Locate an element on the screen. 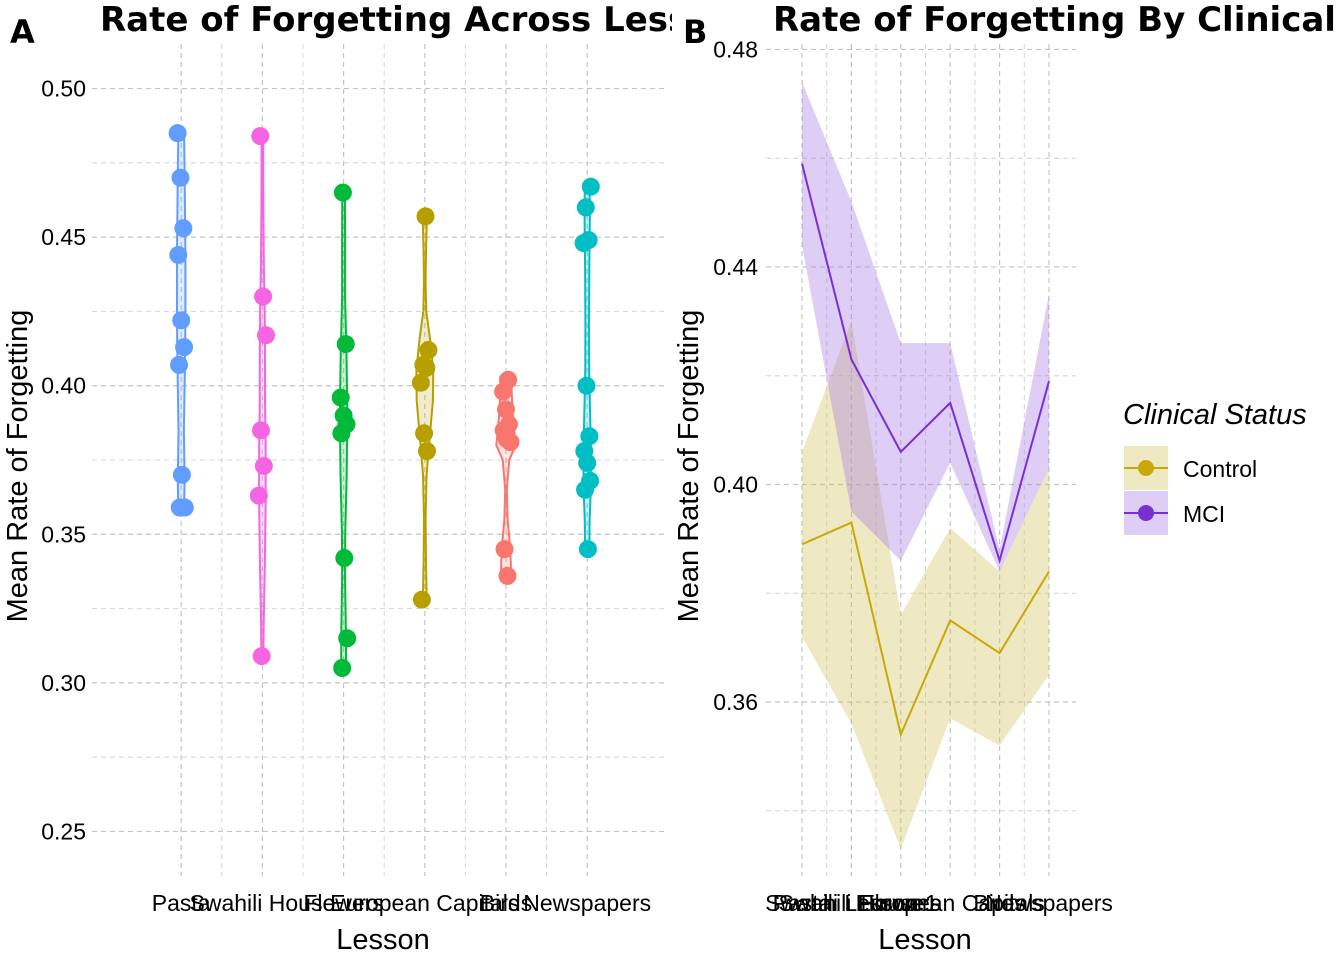 The image size is (1344, 960). legend-label-control: Control is located at coordinates (1220, 469).